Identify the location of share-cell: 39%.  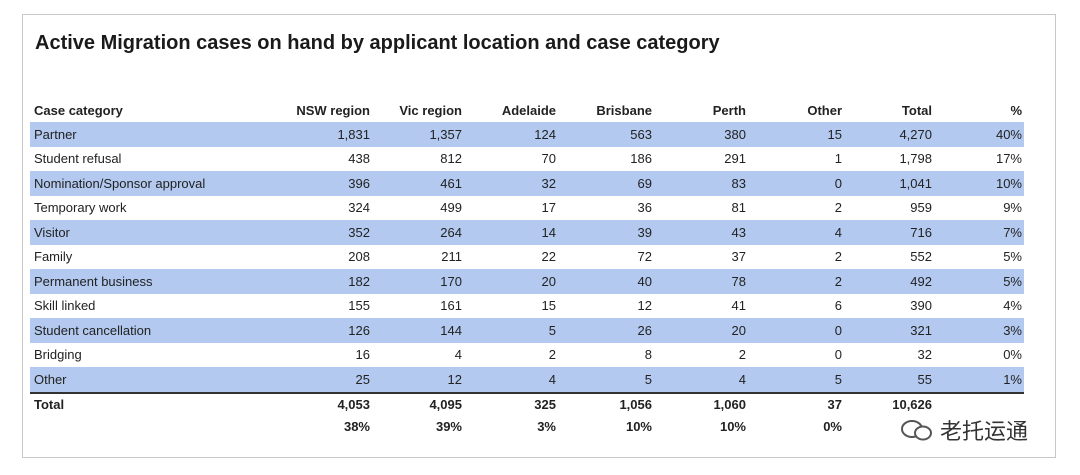
(448, 426).